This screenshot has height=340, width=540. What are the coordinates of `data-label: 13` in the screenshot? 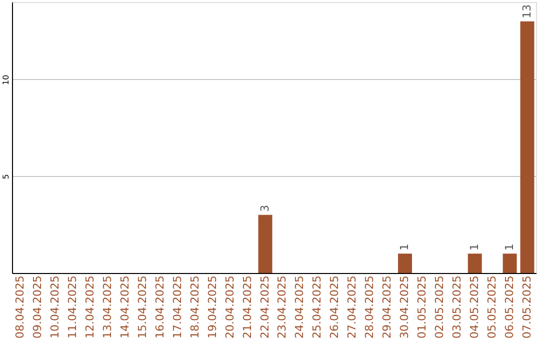 It's located at (527, 11).